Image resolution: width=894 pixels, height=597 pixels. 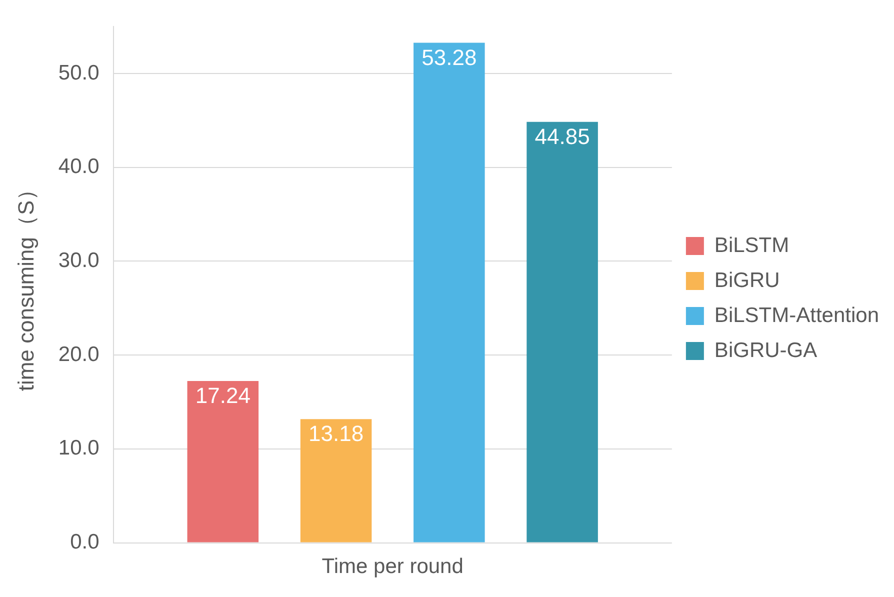 I want to click on y-axis-title: time consuming（S）, so click(x=25, y=285).